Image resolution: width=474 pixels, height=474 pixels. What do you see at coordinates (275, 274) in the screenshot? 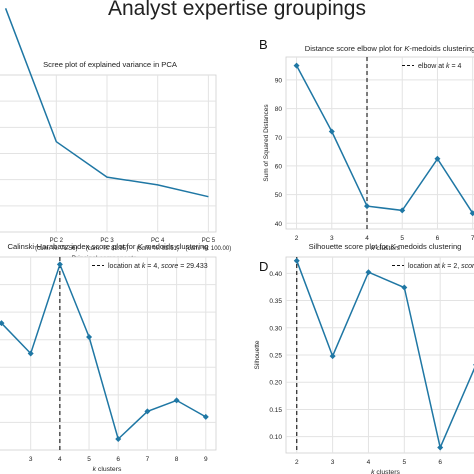
I see `y-tick-label: 0.40` at bounding box center [275, 274].